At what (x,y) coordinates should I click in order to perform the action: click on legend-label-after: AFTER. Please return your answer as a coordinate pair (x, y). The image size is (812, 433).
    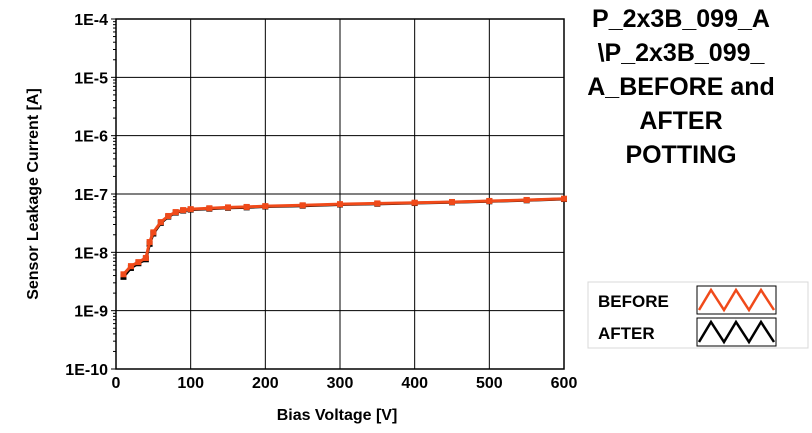
    Looking at the image, I should click on (626, 333).